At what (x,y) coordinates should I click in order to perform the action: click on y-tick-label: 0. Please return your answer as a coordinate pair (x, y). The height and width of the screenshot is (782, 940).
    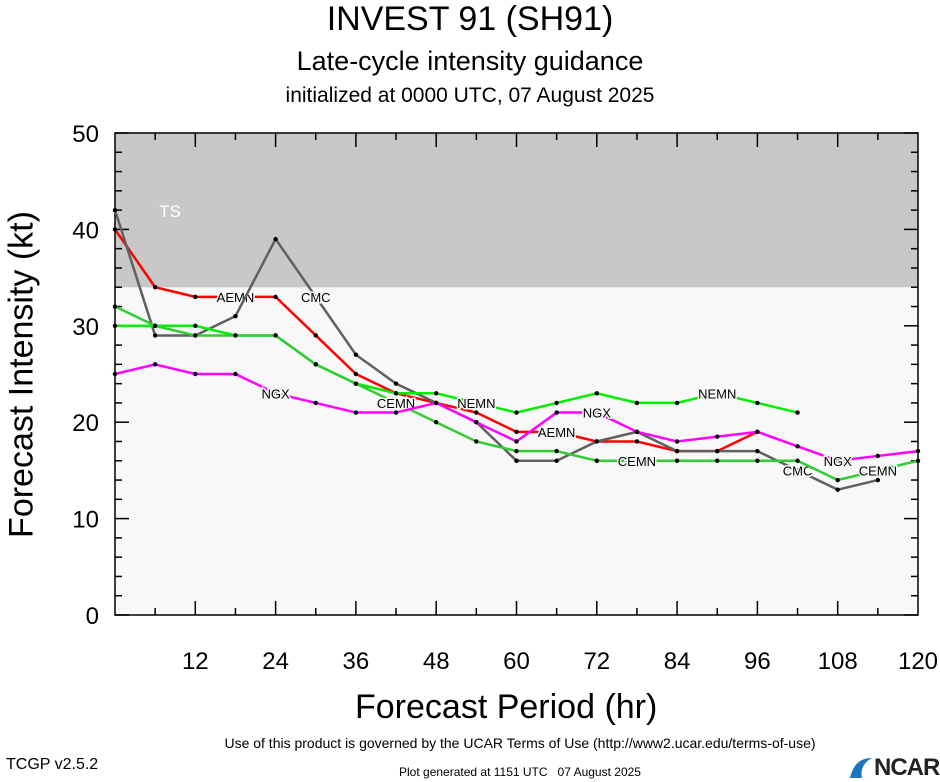
    Looking at the image, I should click on (92, 616).